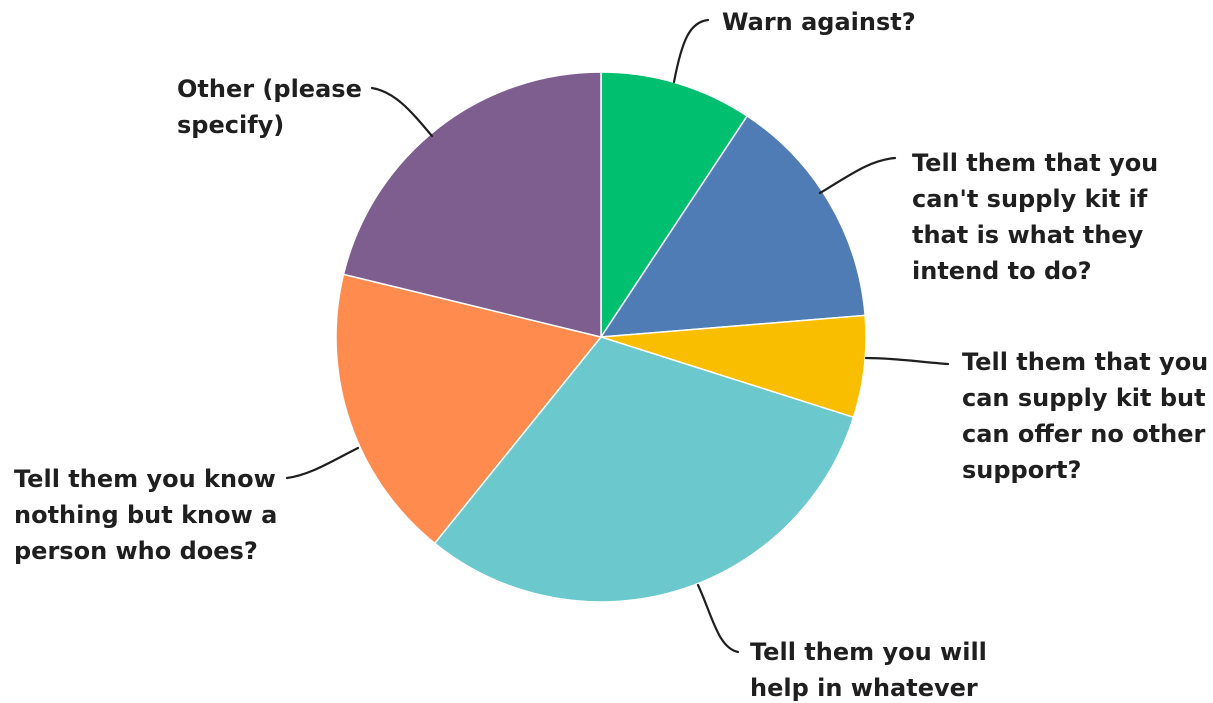 The height and width of the screenshot is (703, 1213). Describe the element at coordinates (136, 551) in the screenshot. I see `slice-label-line: person who does?` at that location.